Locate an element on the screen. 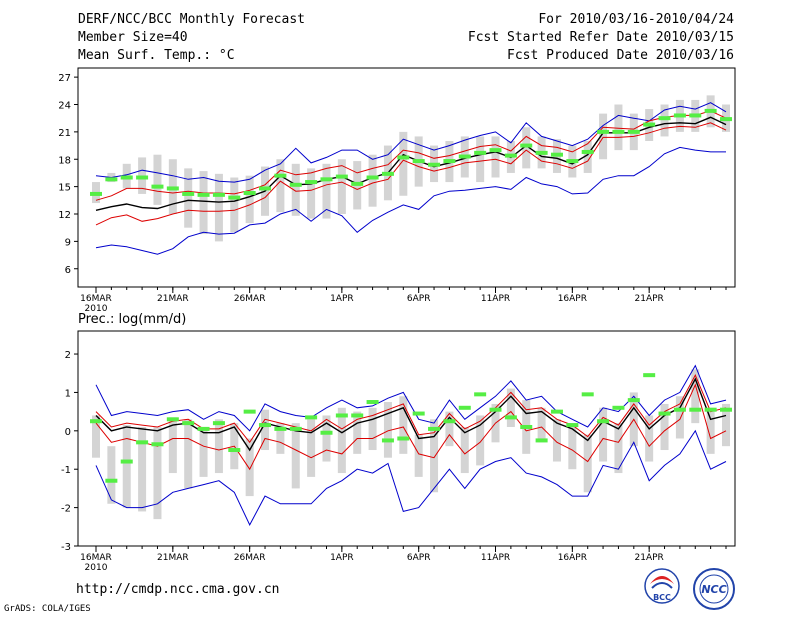 Image resolution: width=800 pixels, height=618 pixels. x-tick-label: 6APR is located at coordinates (419, 558).